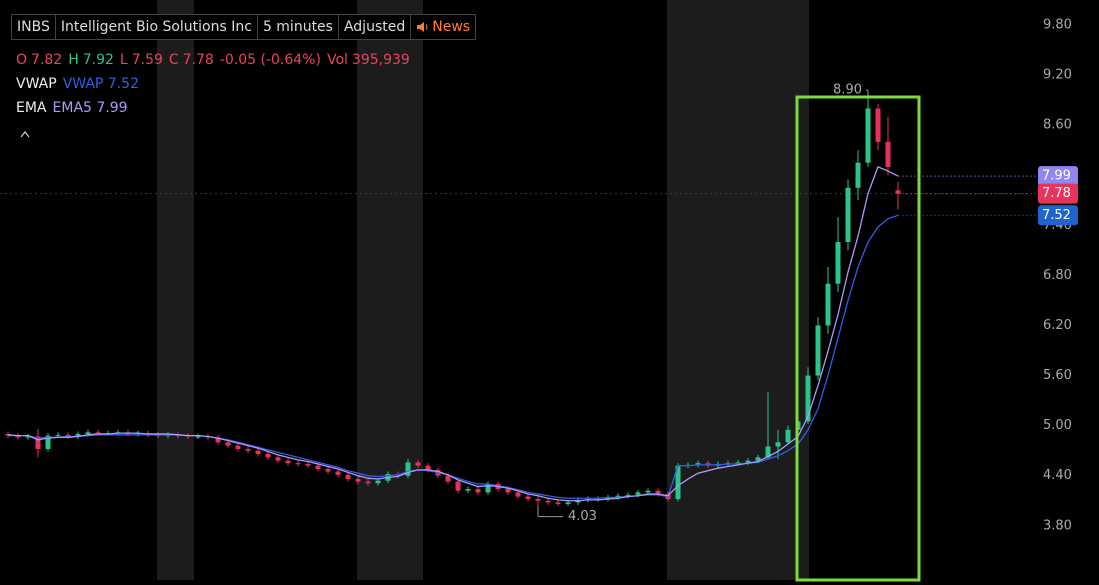 The image size is (1099, 585). Describe the element at coordinates (47, 60) in the screenshot. I see `ohlc-value: 7.82` at that location.